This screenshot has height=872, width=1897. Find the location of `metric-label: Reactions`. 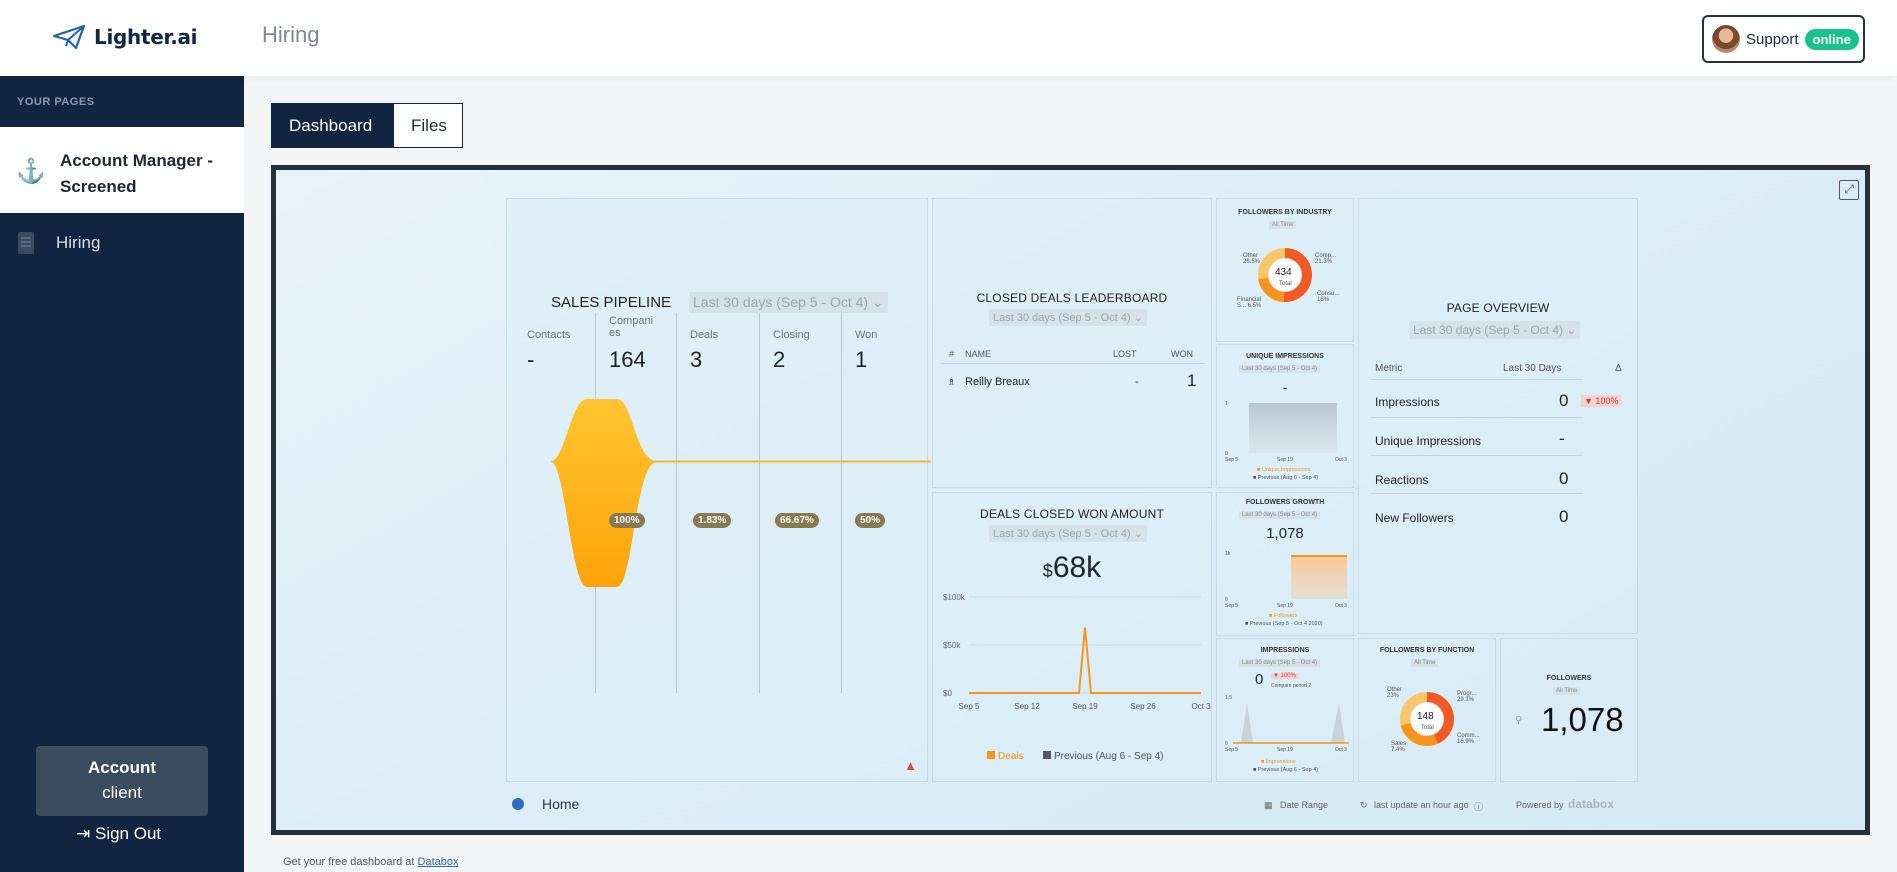

metric-label: Reactions is located at coordinates (1402, 480).